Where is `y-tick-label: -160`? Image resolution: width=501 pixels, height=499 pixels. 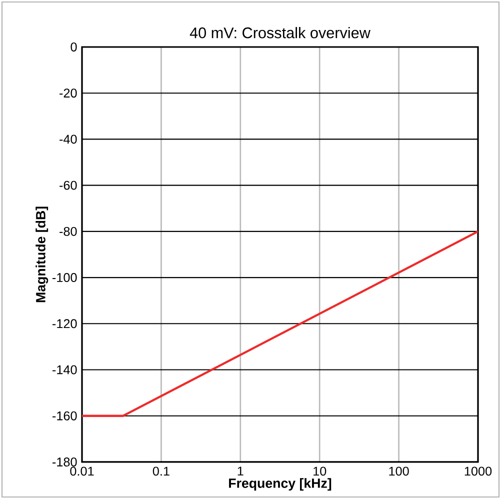 y-tick-label: -160 is located at coordinates (64, 415).